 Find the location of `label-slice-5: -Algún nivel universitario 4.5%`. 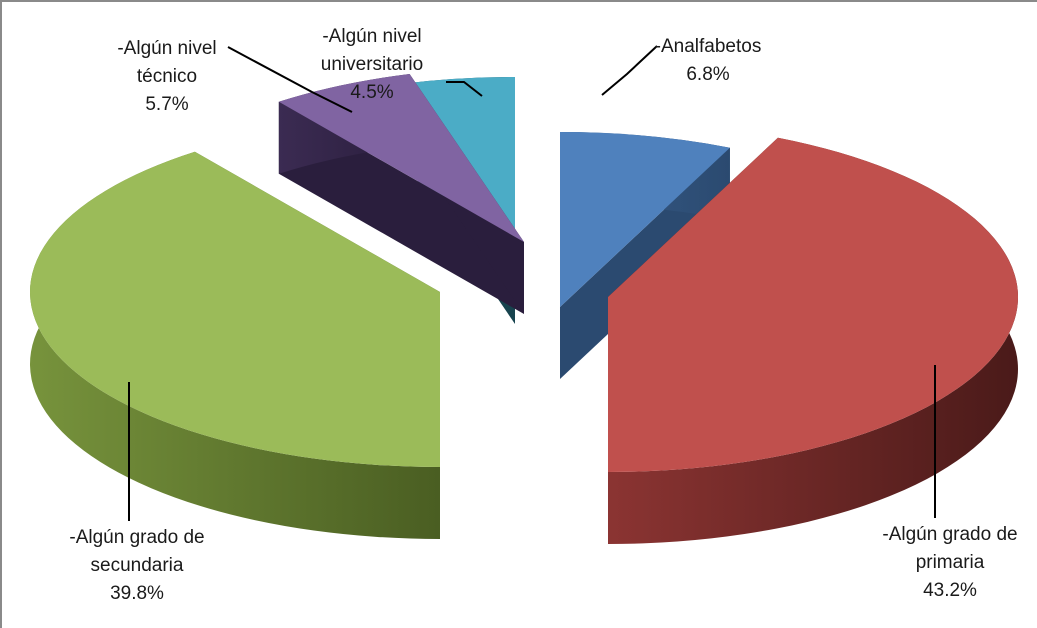

label-slice-5: -Algún nivel universitario 4.5% is located at coordinates (372, 64).